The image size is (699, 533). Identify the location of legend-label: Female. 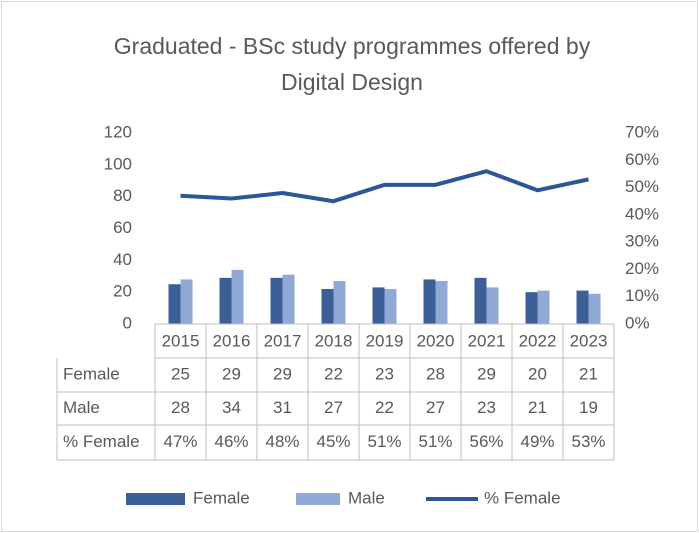
(221, 497).